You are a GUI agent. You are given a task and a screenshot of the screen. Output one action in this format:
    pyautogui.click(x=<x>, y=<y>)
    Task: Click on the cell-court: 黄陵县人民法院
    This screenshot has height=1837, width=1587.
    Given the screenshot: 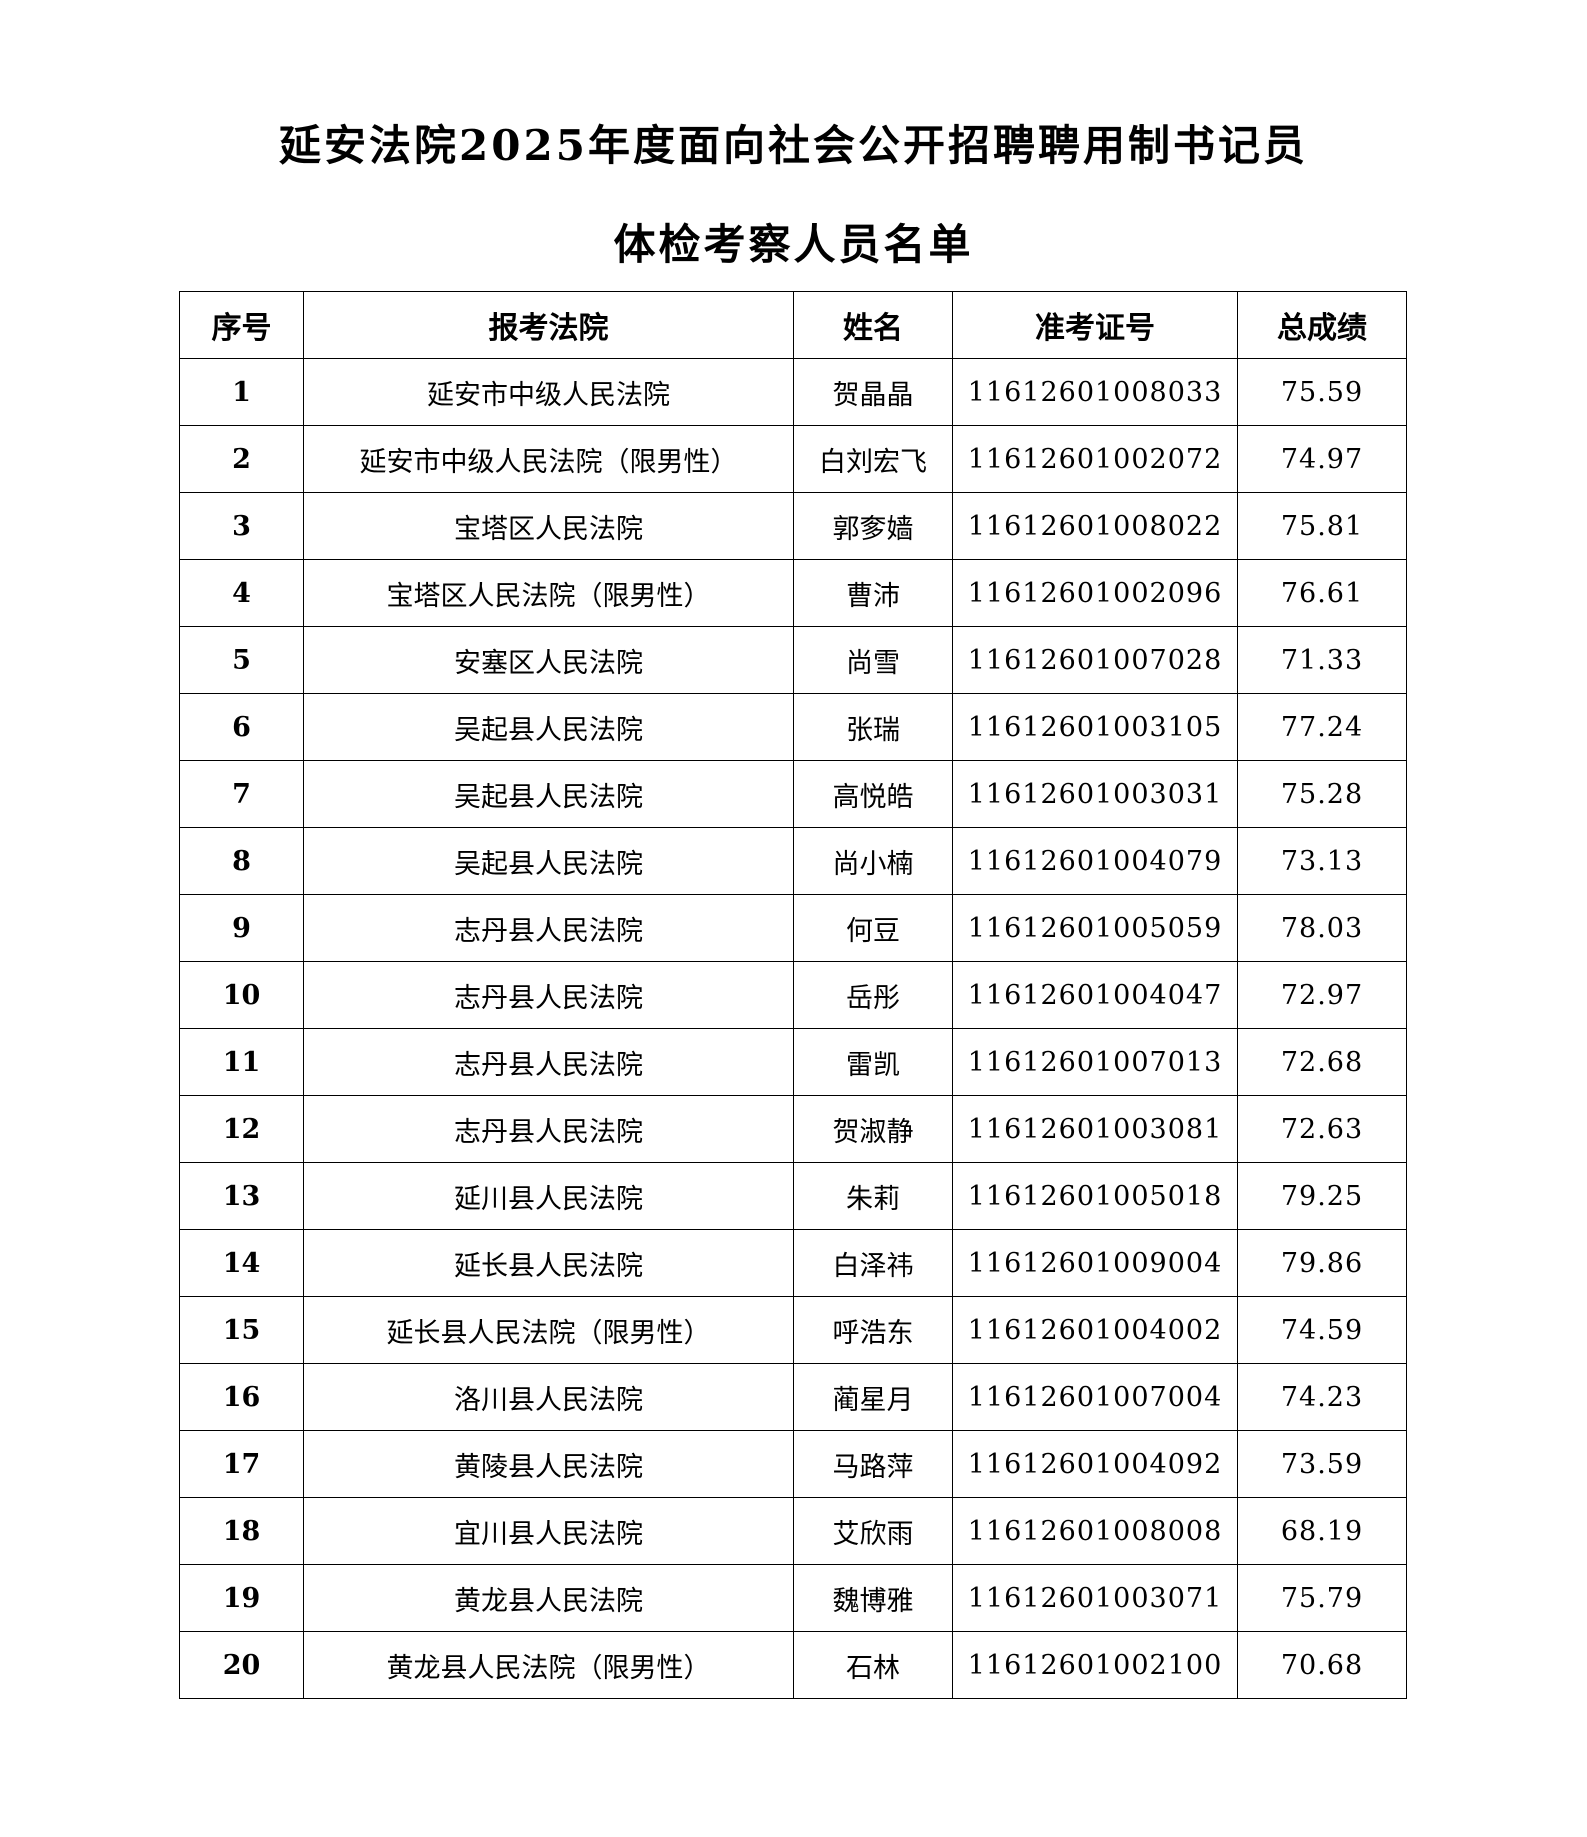 What is the action you would take?
    pyautogui.click(x=548, y=1464)
    